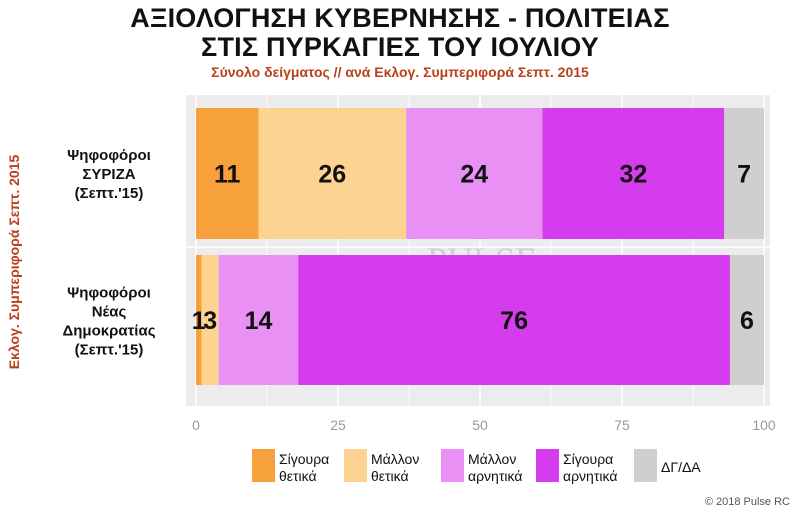 This screenshot has width=800, height=515. What do you see at coordinates (196, 425) in the screenshot?
I see `x-tick-label: 0` at bounding box center [196, 425].